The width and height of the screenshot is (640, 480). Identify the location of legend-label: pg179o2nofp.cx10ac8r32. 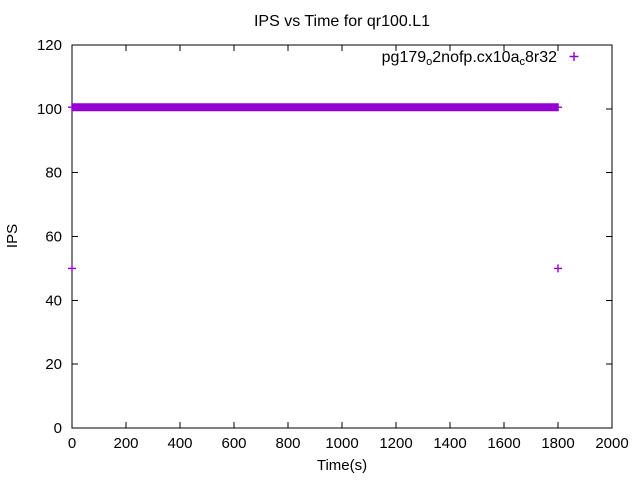
(469, 58).